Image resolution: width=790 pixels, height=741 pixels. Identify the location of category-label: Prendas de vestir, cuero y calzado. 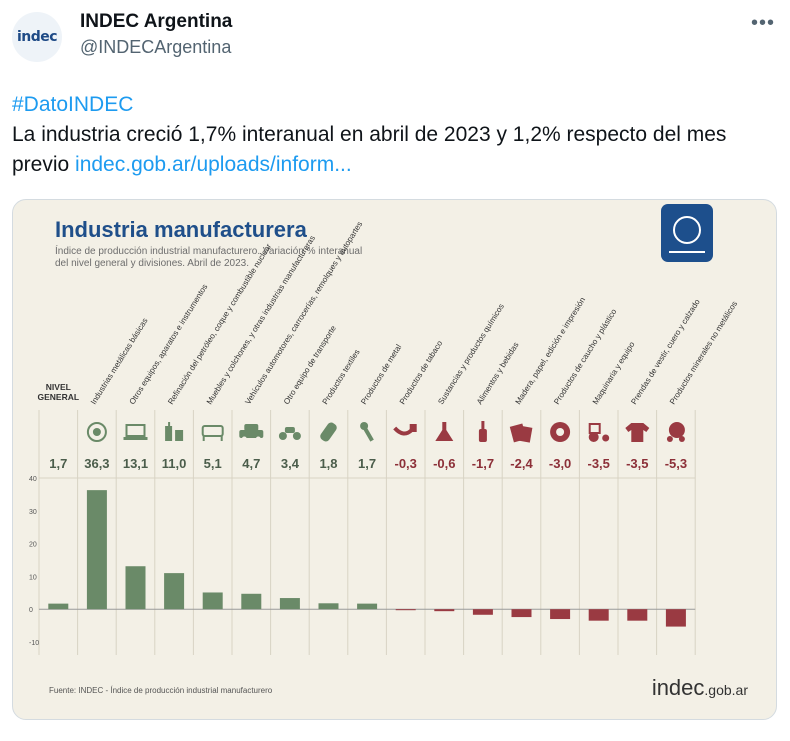
(665, 351).